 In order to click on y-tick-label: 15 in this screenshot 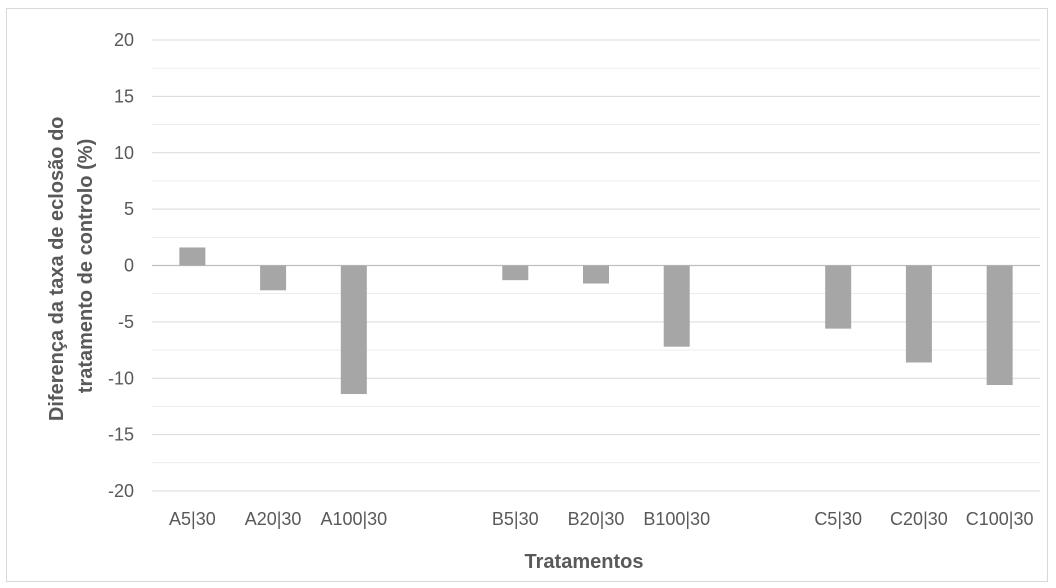, I will do `click(124, 96)`.